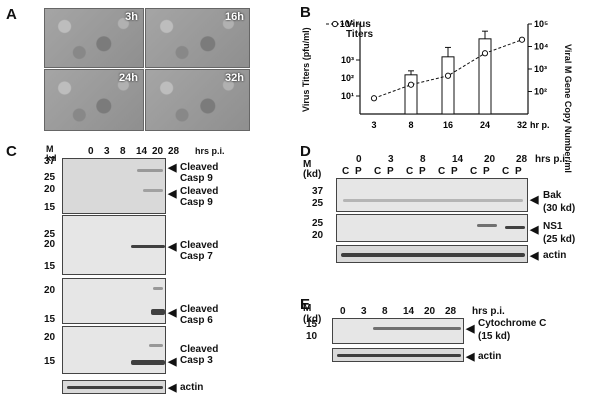 This screenshot has height=400, width=600. What do you see at coordinates (114, 301) in the screenshot?
I see `blot-casp6` at bounding box center [114, 301].